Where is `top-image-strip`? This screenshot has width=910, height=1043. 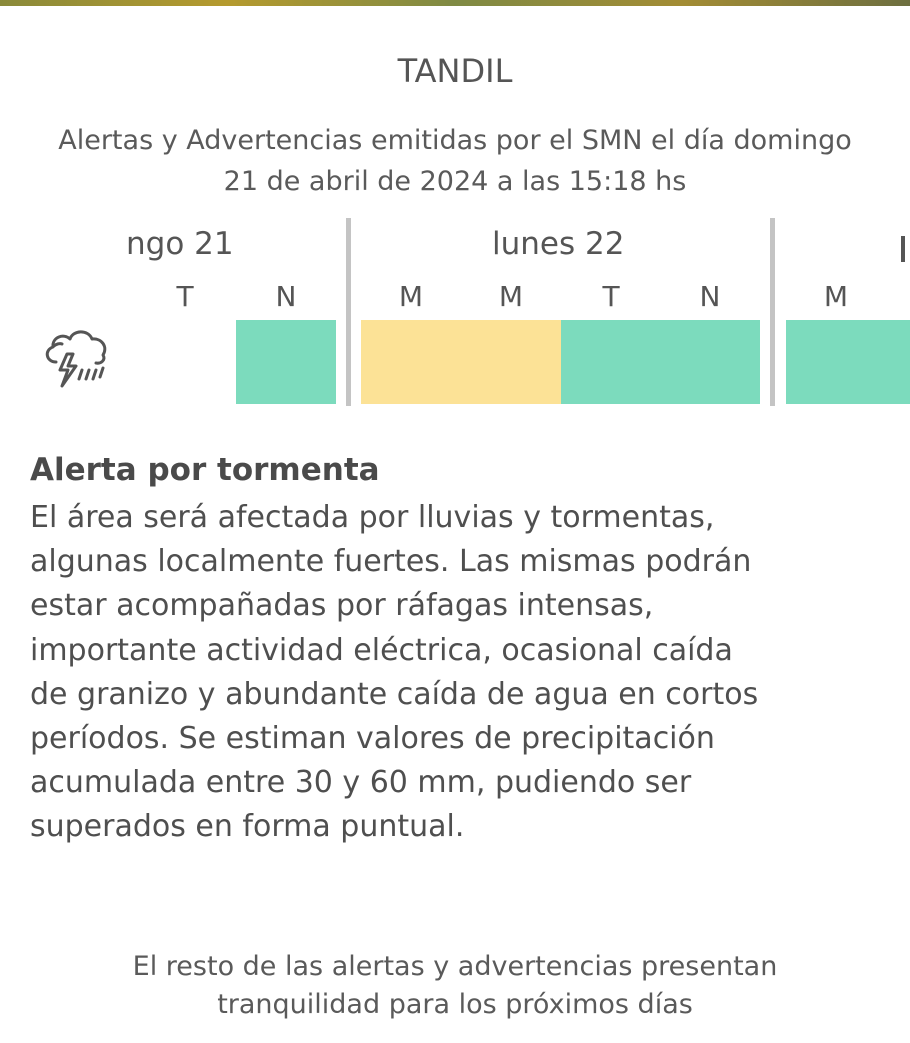
top-image-strip is located at coordinates (455, 3).